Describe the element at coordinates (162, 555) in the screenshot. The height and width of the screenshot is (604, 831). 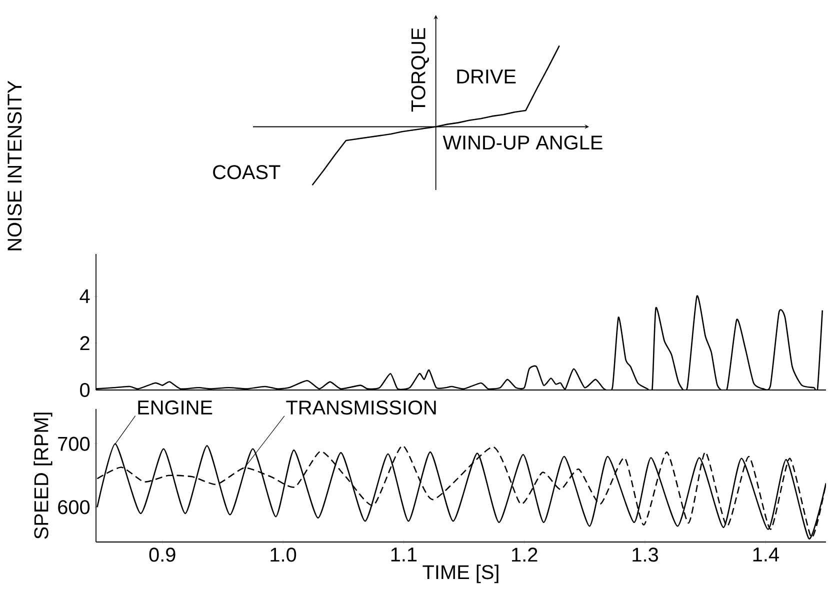
I see `x-tick-label: 0.9` at that location.